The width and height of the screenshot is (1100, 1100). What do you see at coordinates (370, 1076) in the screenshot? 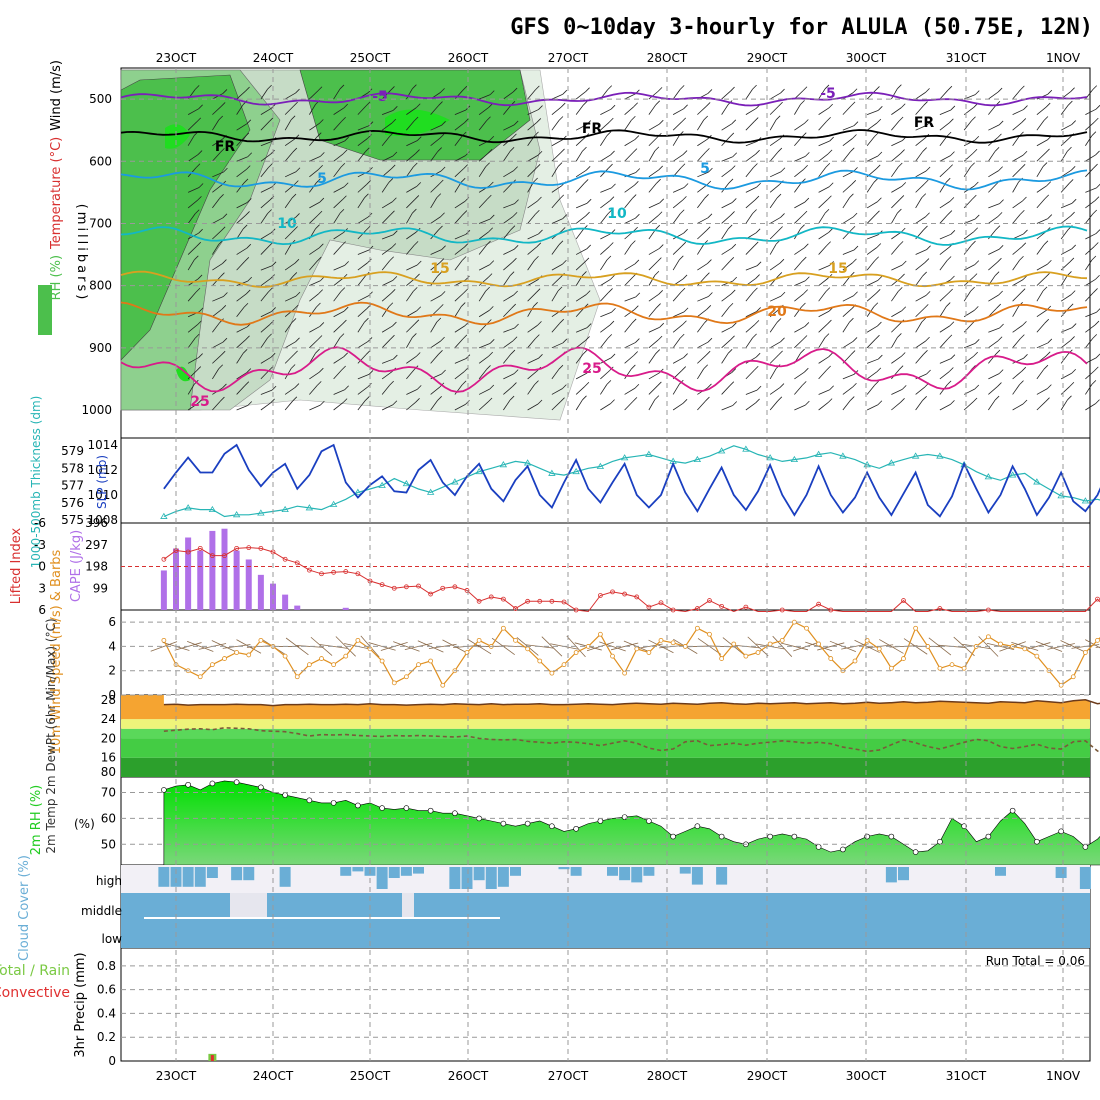
I see `date-label-bottom: 25OCT` at bounding box center [370, 1076].